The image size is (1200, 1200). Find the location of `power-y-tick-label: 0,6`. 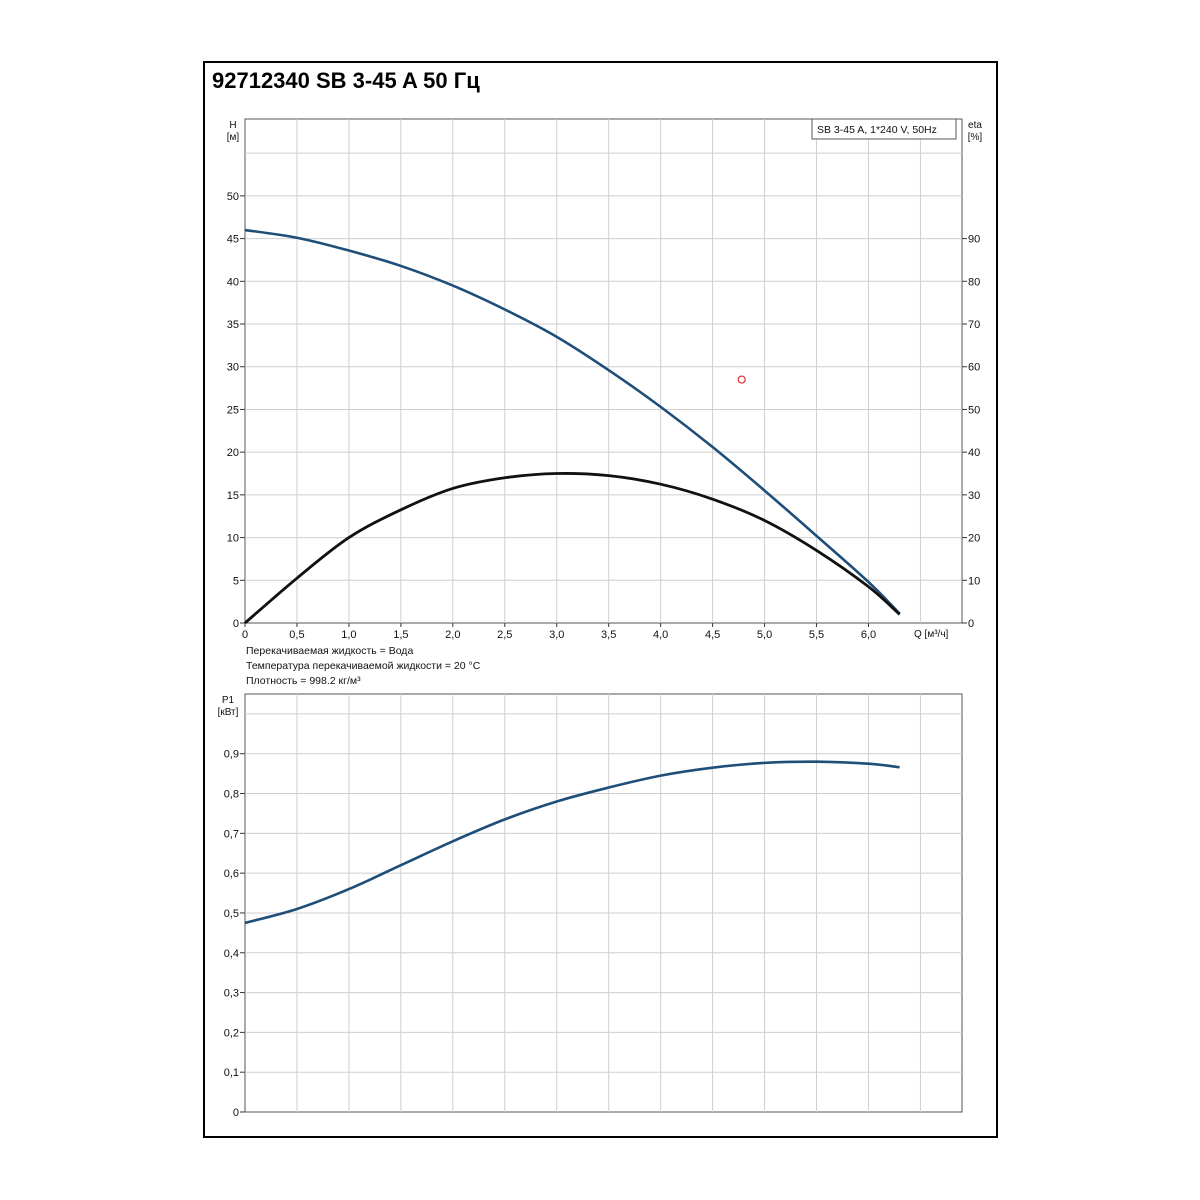

power-y-tick-label: 0,6 is located at coordinates (231, 874).